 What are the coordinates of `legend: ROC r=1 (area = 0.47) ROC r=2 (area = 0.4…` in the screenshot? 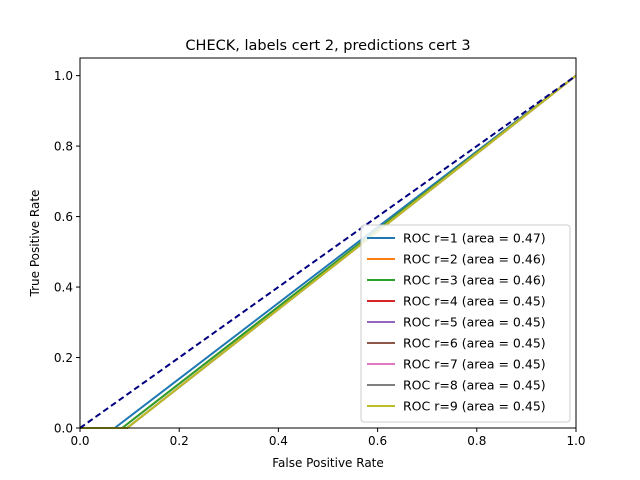 It's located at (465, 323).